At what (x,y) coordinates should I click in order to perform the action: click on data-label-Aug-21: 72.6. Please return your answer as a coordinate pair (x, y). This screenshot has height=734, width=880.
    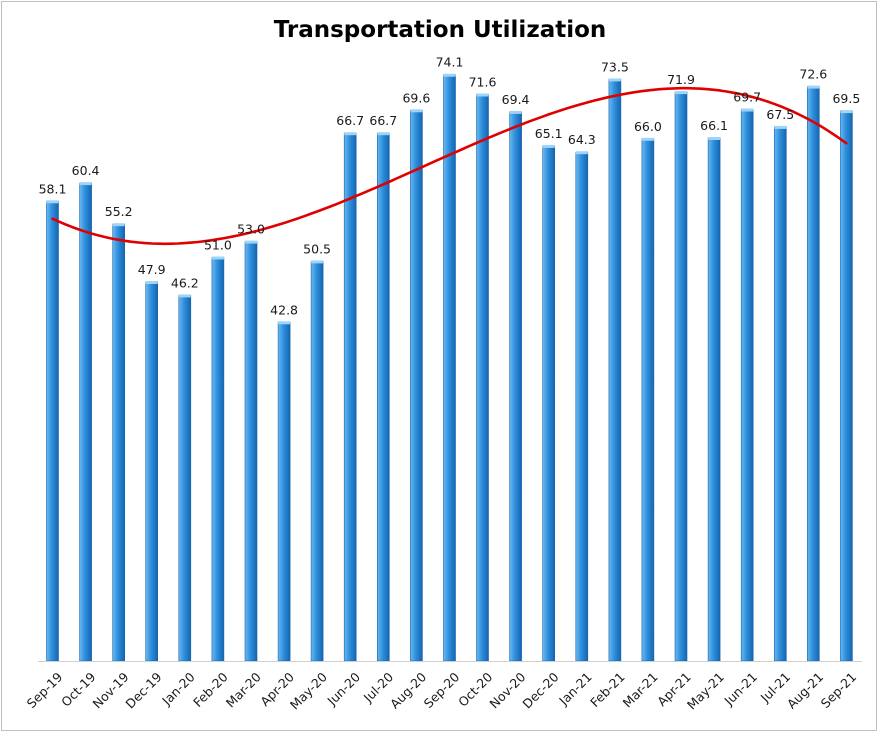
    Looking at the image, I should click on (813, 74).